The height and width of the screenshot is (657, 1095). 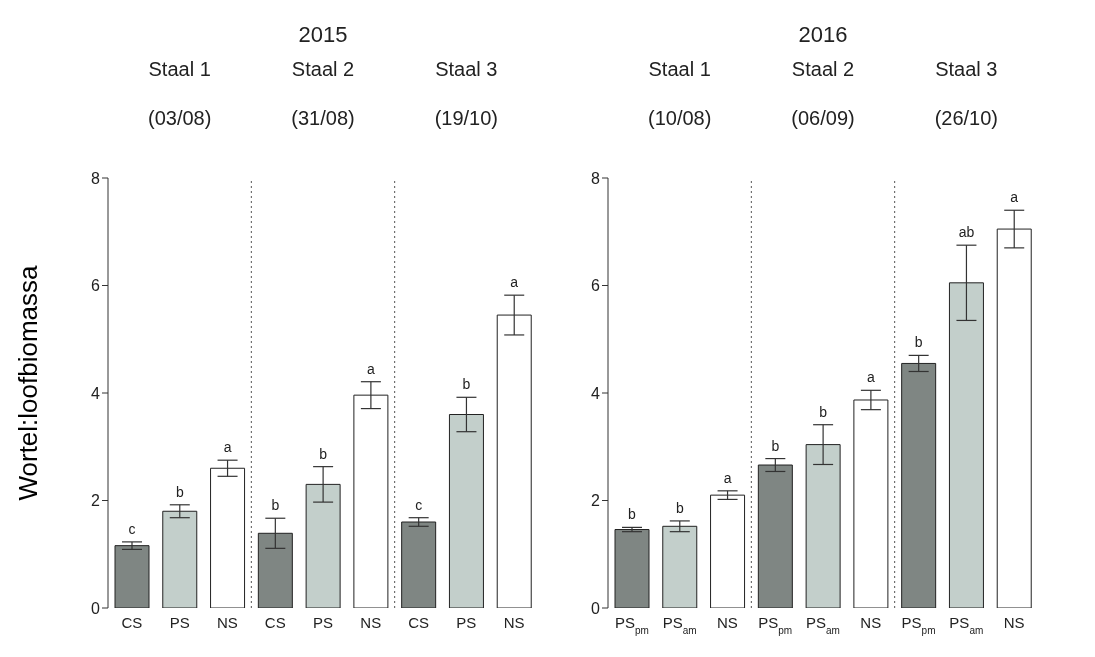 What do you see at coordinates (823, 35) in the screenshot?
I see `chart-title: 2016` at bounding box center [823, 35].